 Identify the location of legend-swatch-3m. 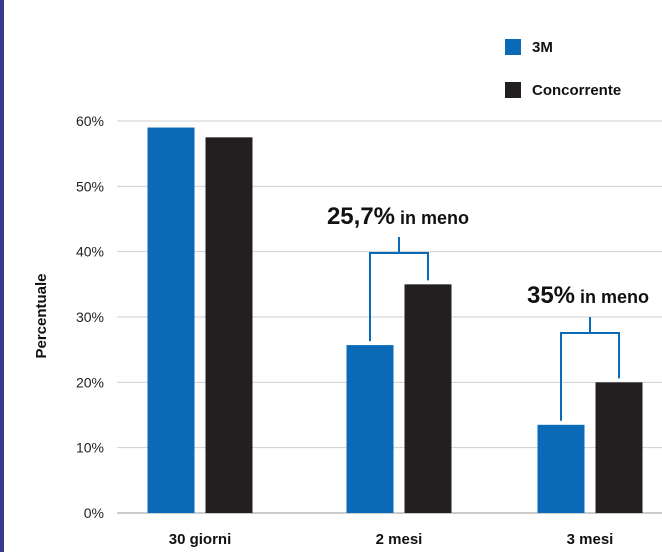
(513, 47).